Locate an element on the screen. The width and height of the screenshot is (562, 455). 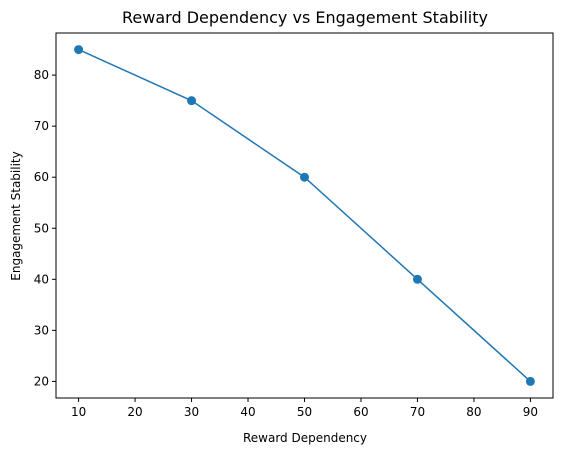
y-tick-label: 80 is located at coordinates (41, 75).